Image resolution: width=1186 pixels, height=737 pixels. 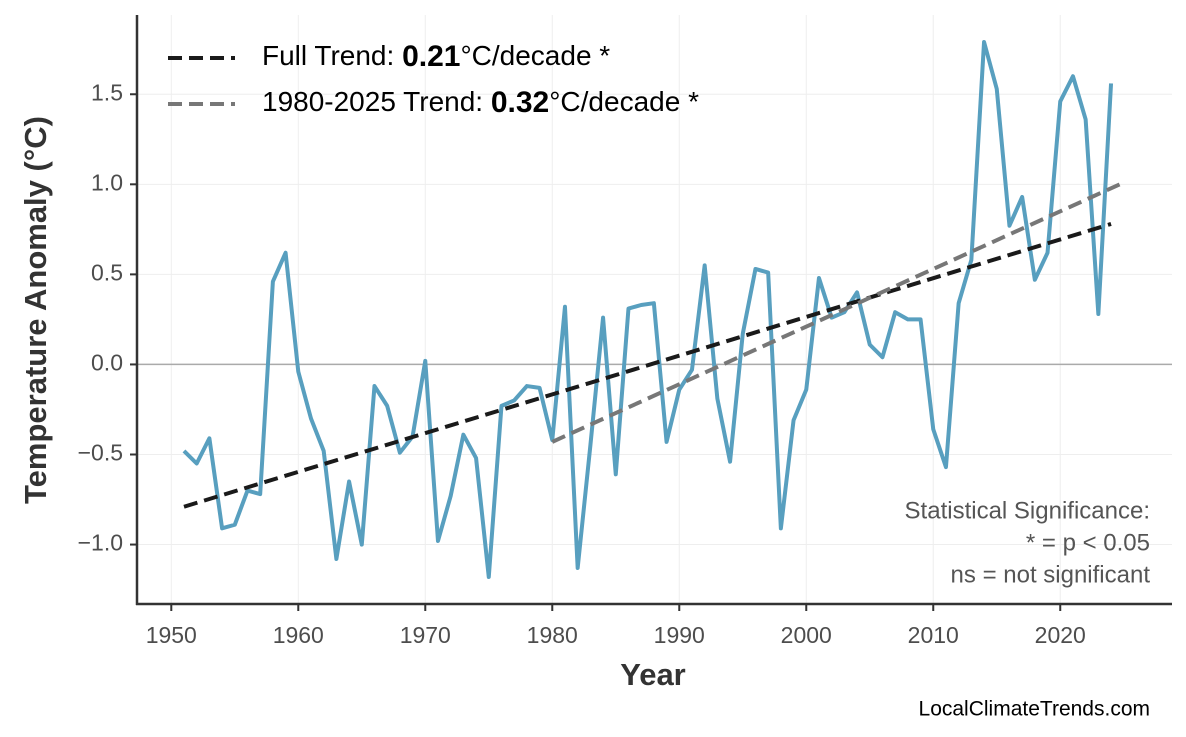 What do you see at coordinates (376, 101) in the screenshot?
I see `legend-text: 1980-2025 Trend:` at bounding box center [376, 101].